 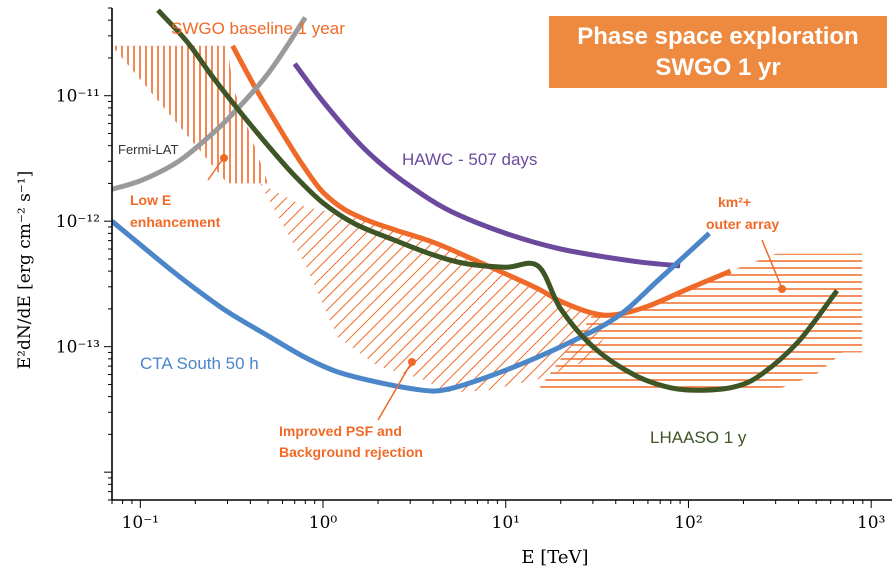 I want to click on label-cta: CTA South 50 h, so click(x=199, y=363).